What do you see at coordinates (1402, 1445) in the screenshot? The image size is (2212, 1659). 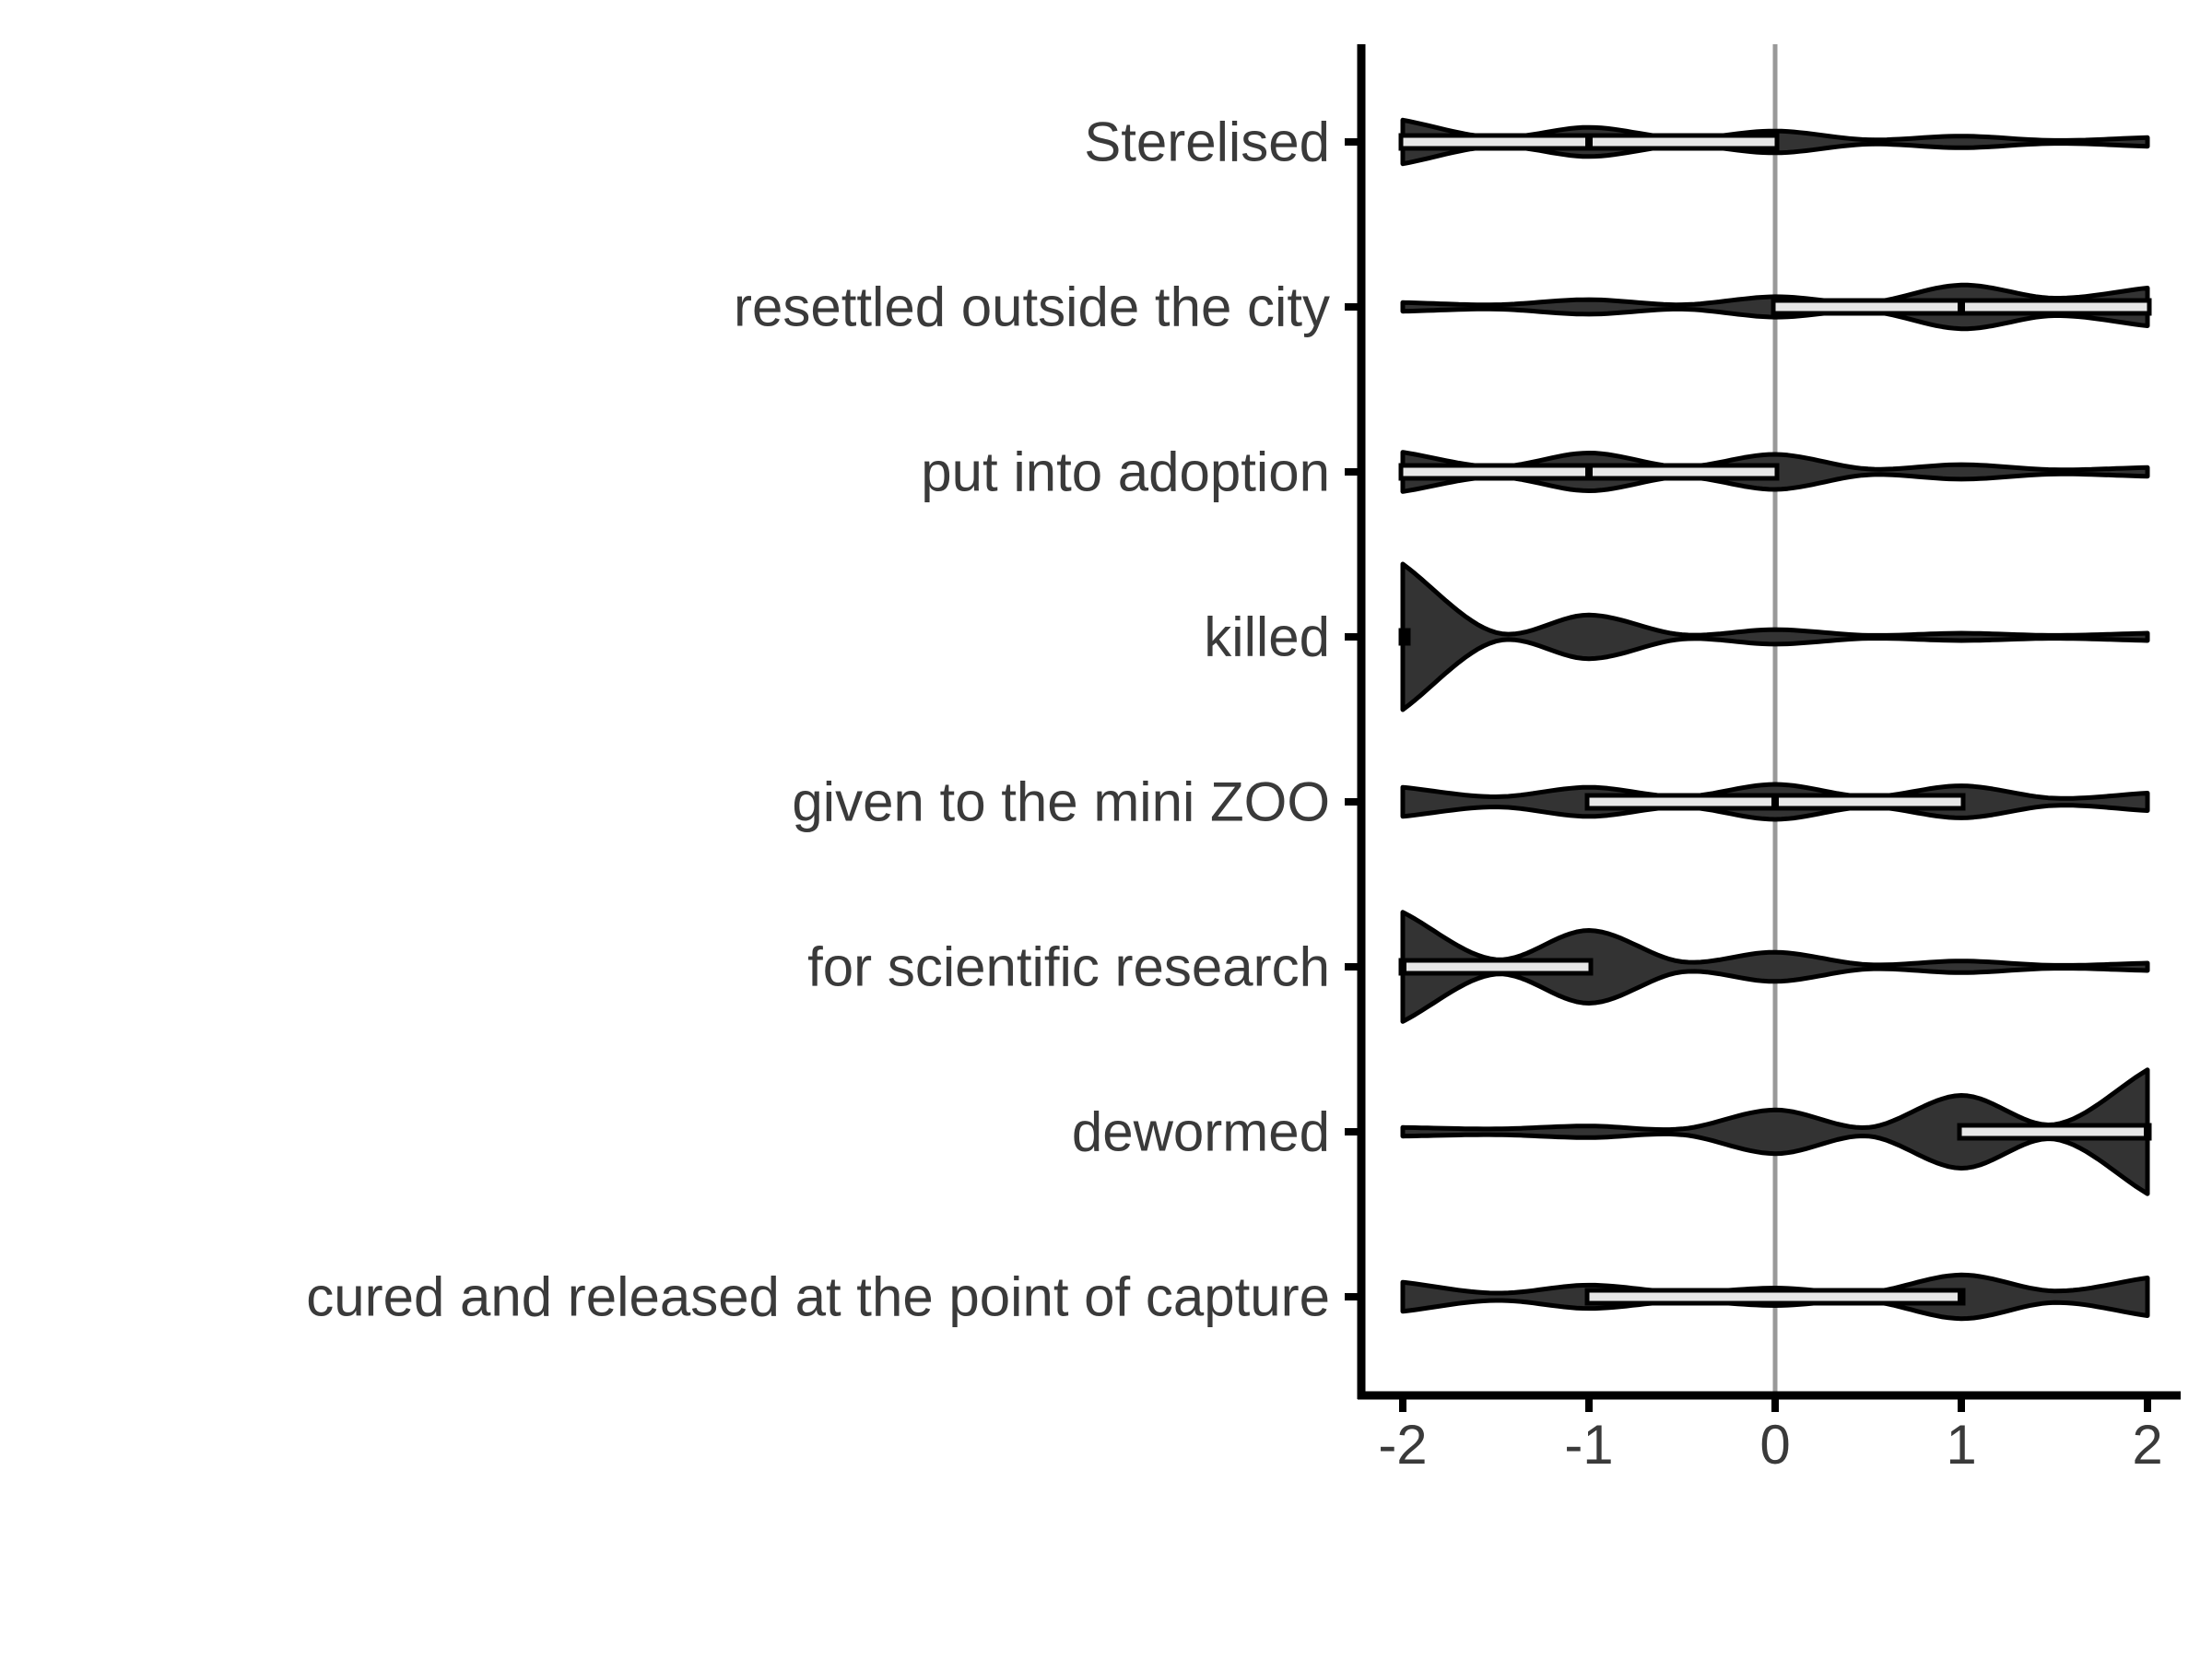 I see `x-tick-label: -2` at bounding box center [1402, 1445].